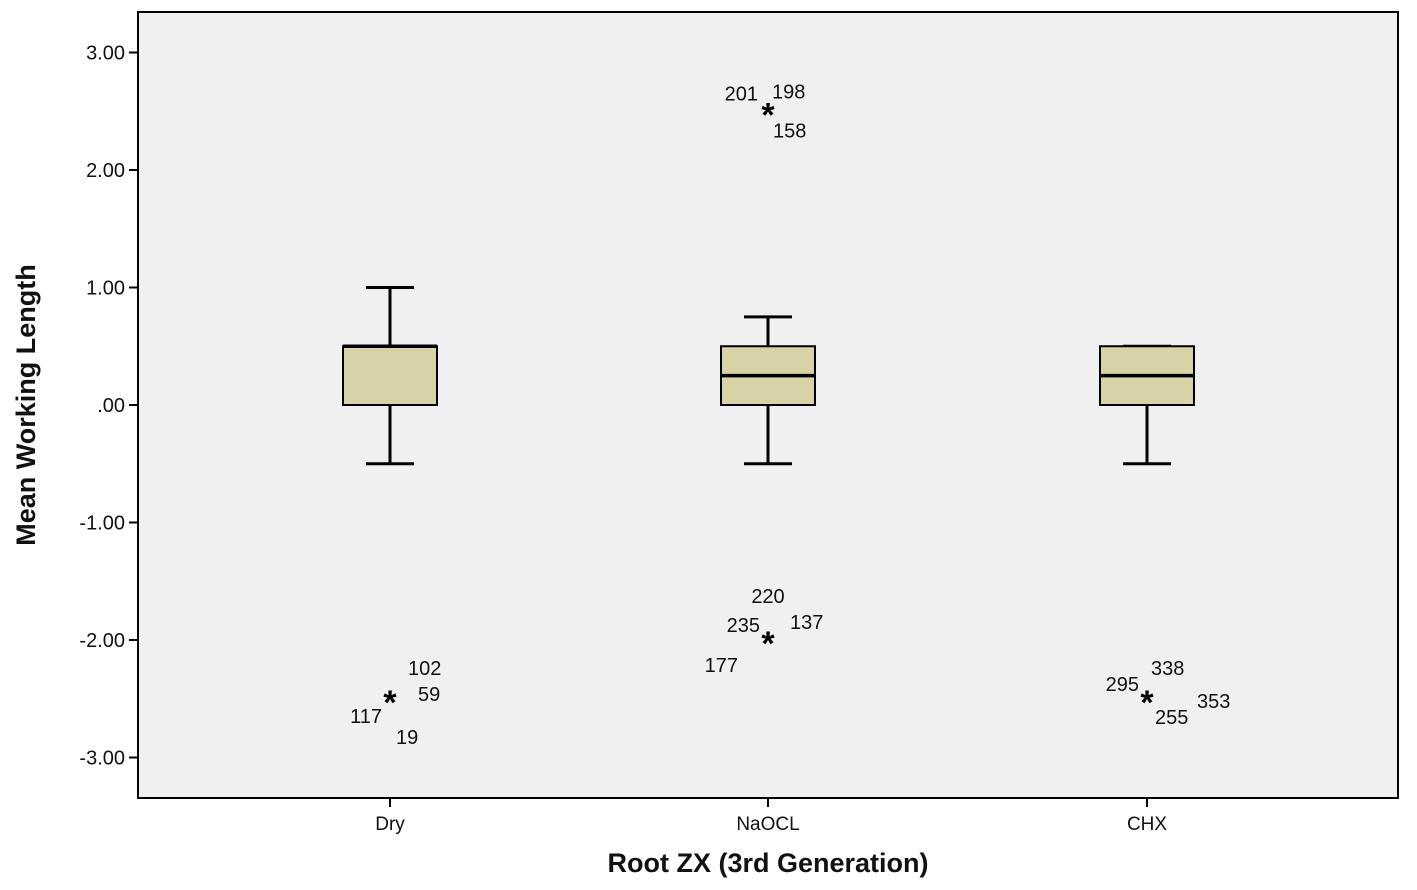 Image resolution: width=1417 pixels, height=890 pixels. Describe the element at coordinates (102, 524) in the screenshot. I see `y-tick-label: -1.00` at that location.